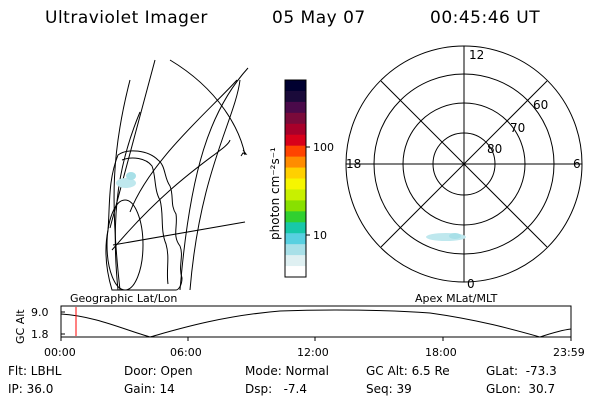 Image resolution: width=600 pixels, height=400 pixels. I want to click on colorbar-strips, so click(295, 179).